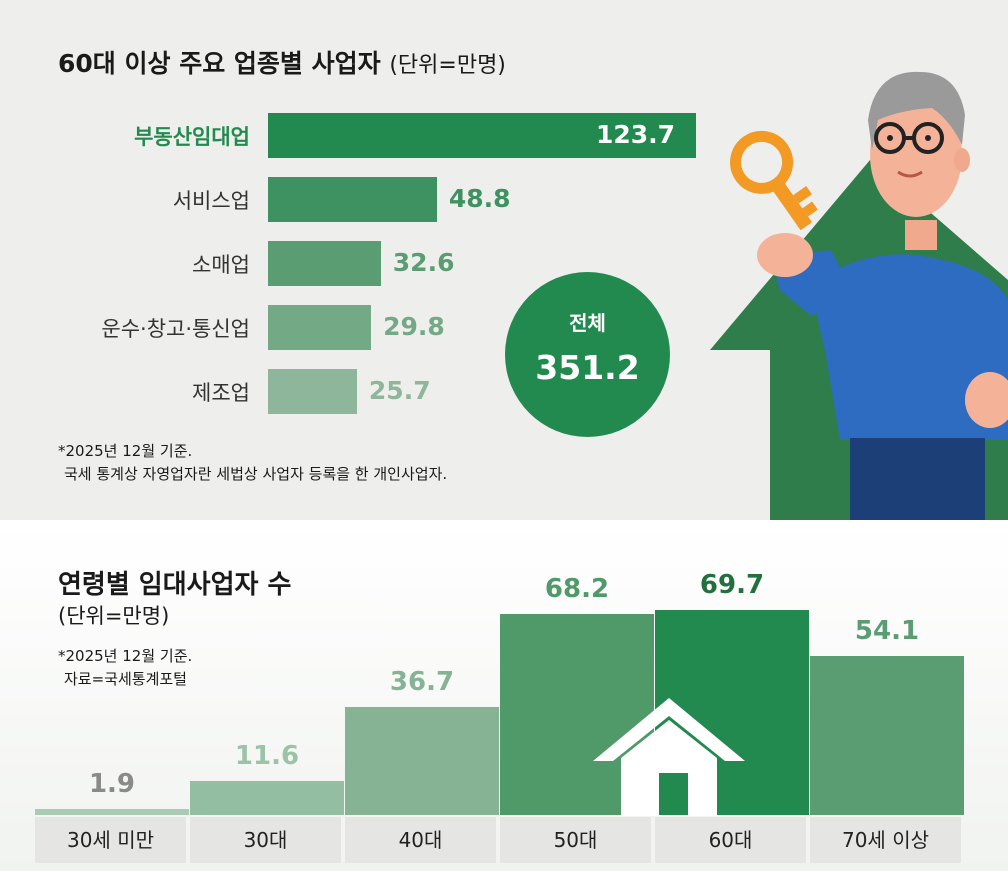  Describe the element at coordinates (175, 329) in the screenshot. I see `bar-category-label: 운수·창고·통신업` at that location.